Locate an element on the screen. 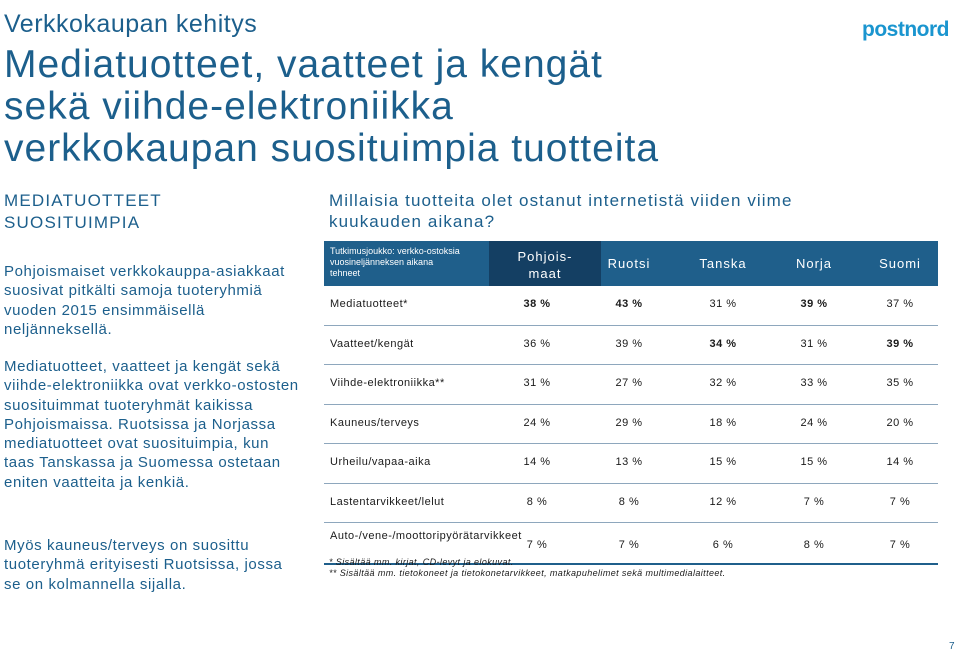 The width and height of the screenshot is (960, 653). cell-value: 18 % is located at coordinates (723, 422).